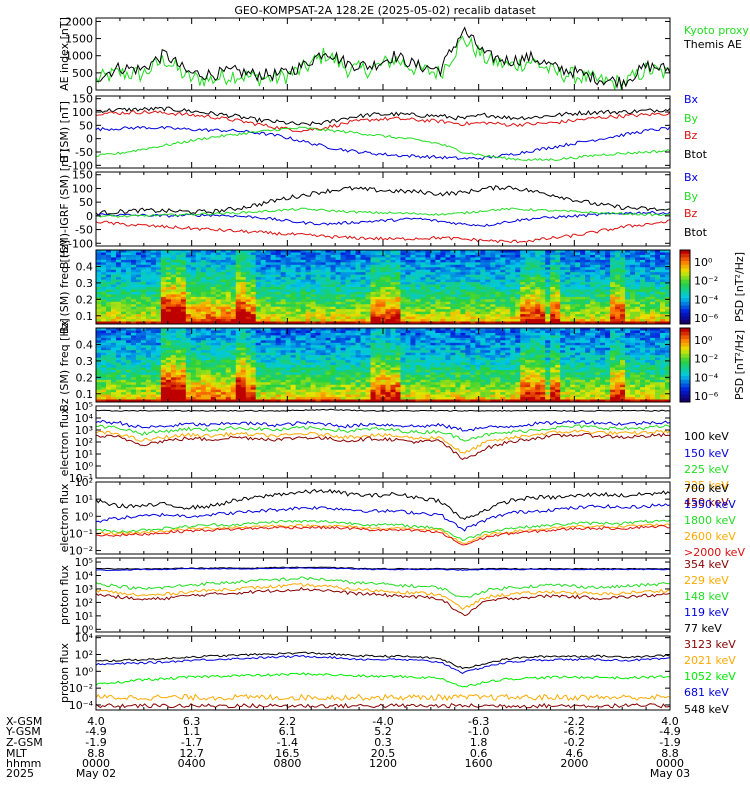 The image size is (750, 800). What do you see at coordinates (685, 307) in the screenshot?
I see `colorbar-segment` at bounding box center [685, 307].